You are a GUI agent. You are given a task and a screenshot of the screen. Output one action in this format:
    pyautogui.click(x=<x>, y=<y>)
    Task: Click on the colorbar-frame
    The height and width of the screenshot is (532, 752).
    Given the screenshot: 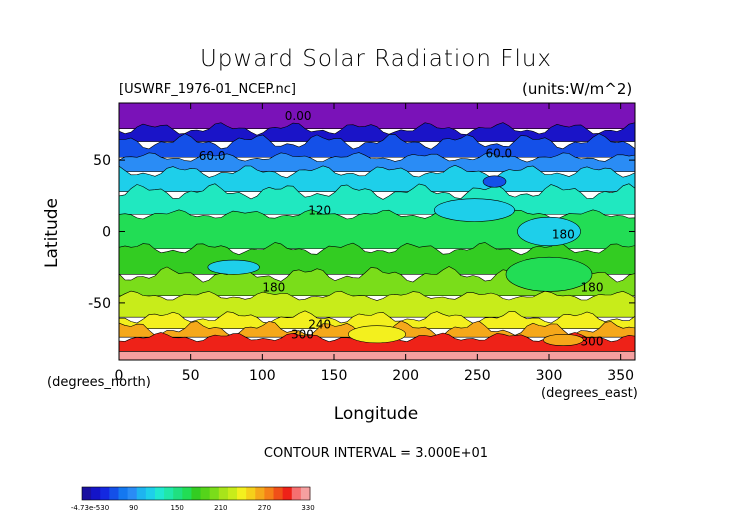 What is the action you would take?
    pyautogui.click(x=196, y=493)
    